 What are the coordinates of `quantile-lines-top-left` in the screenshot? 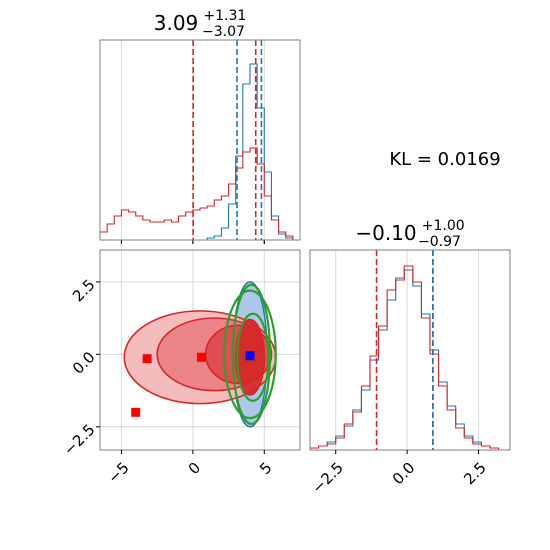 It's located at (227, 140).